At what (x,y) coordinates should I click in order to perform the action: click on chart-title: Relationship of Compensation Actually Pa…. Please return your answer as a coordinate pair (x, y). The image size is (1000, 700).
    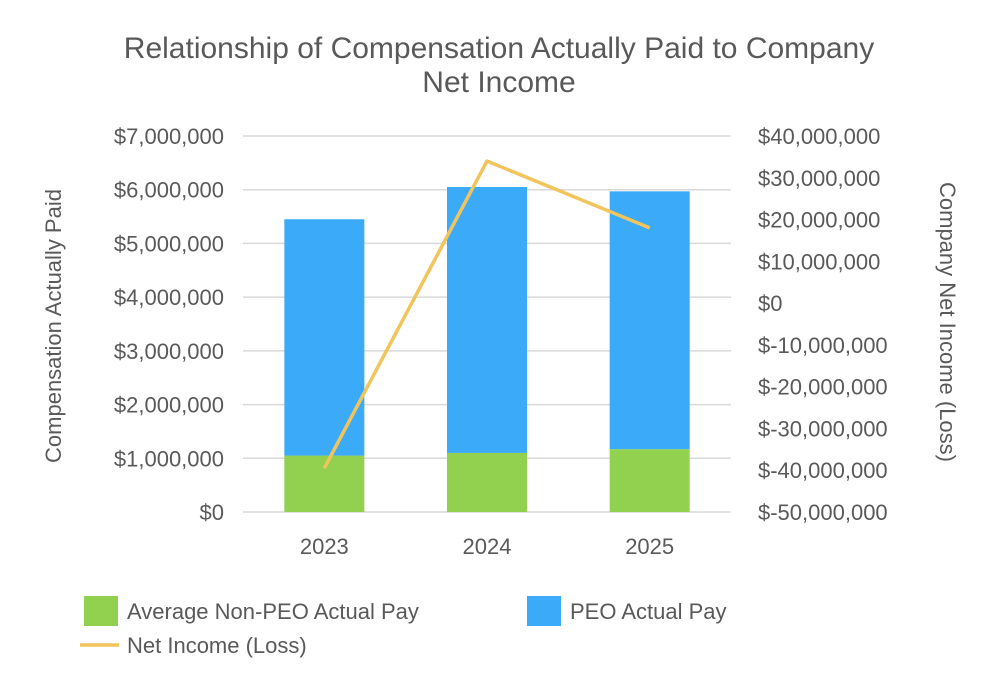
    Looking at the image, I should click on (499, 65).